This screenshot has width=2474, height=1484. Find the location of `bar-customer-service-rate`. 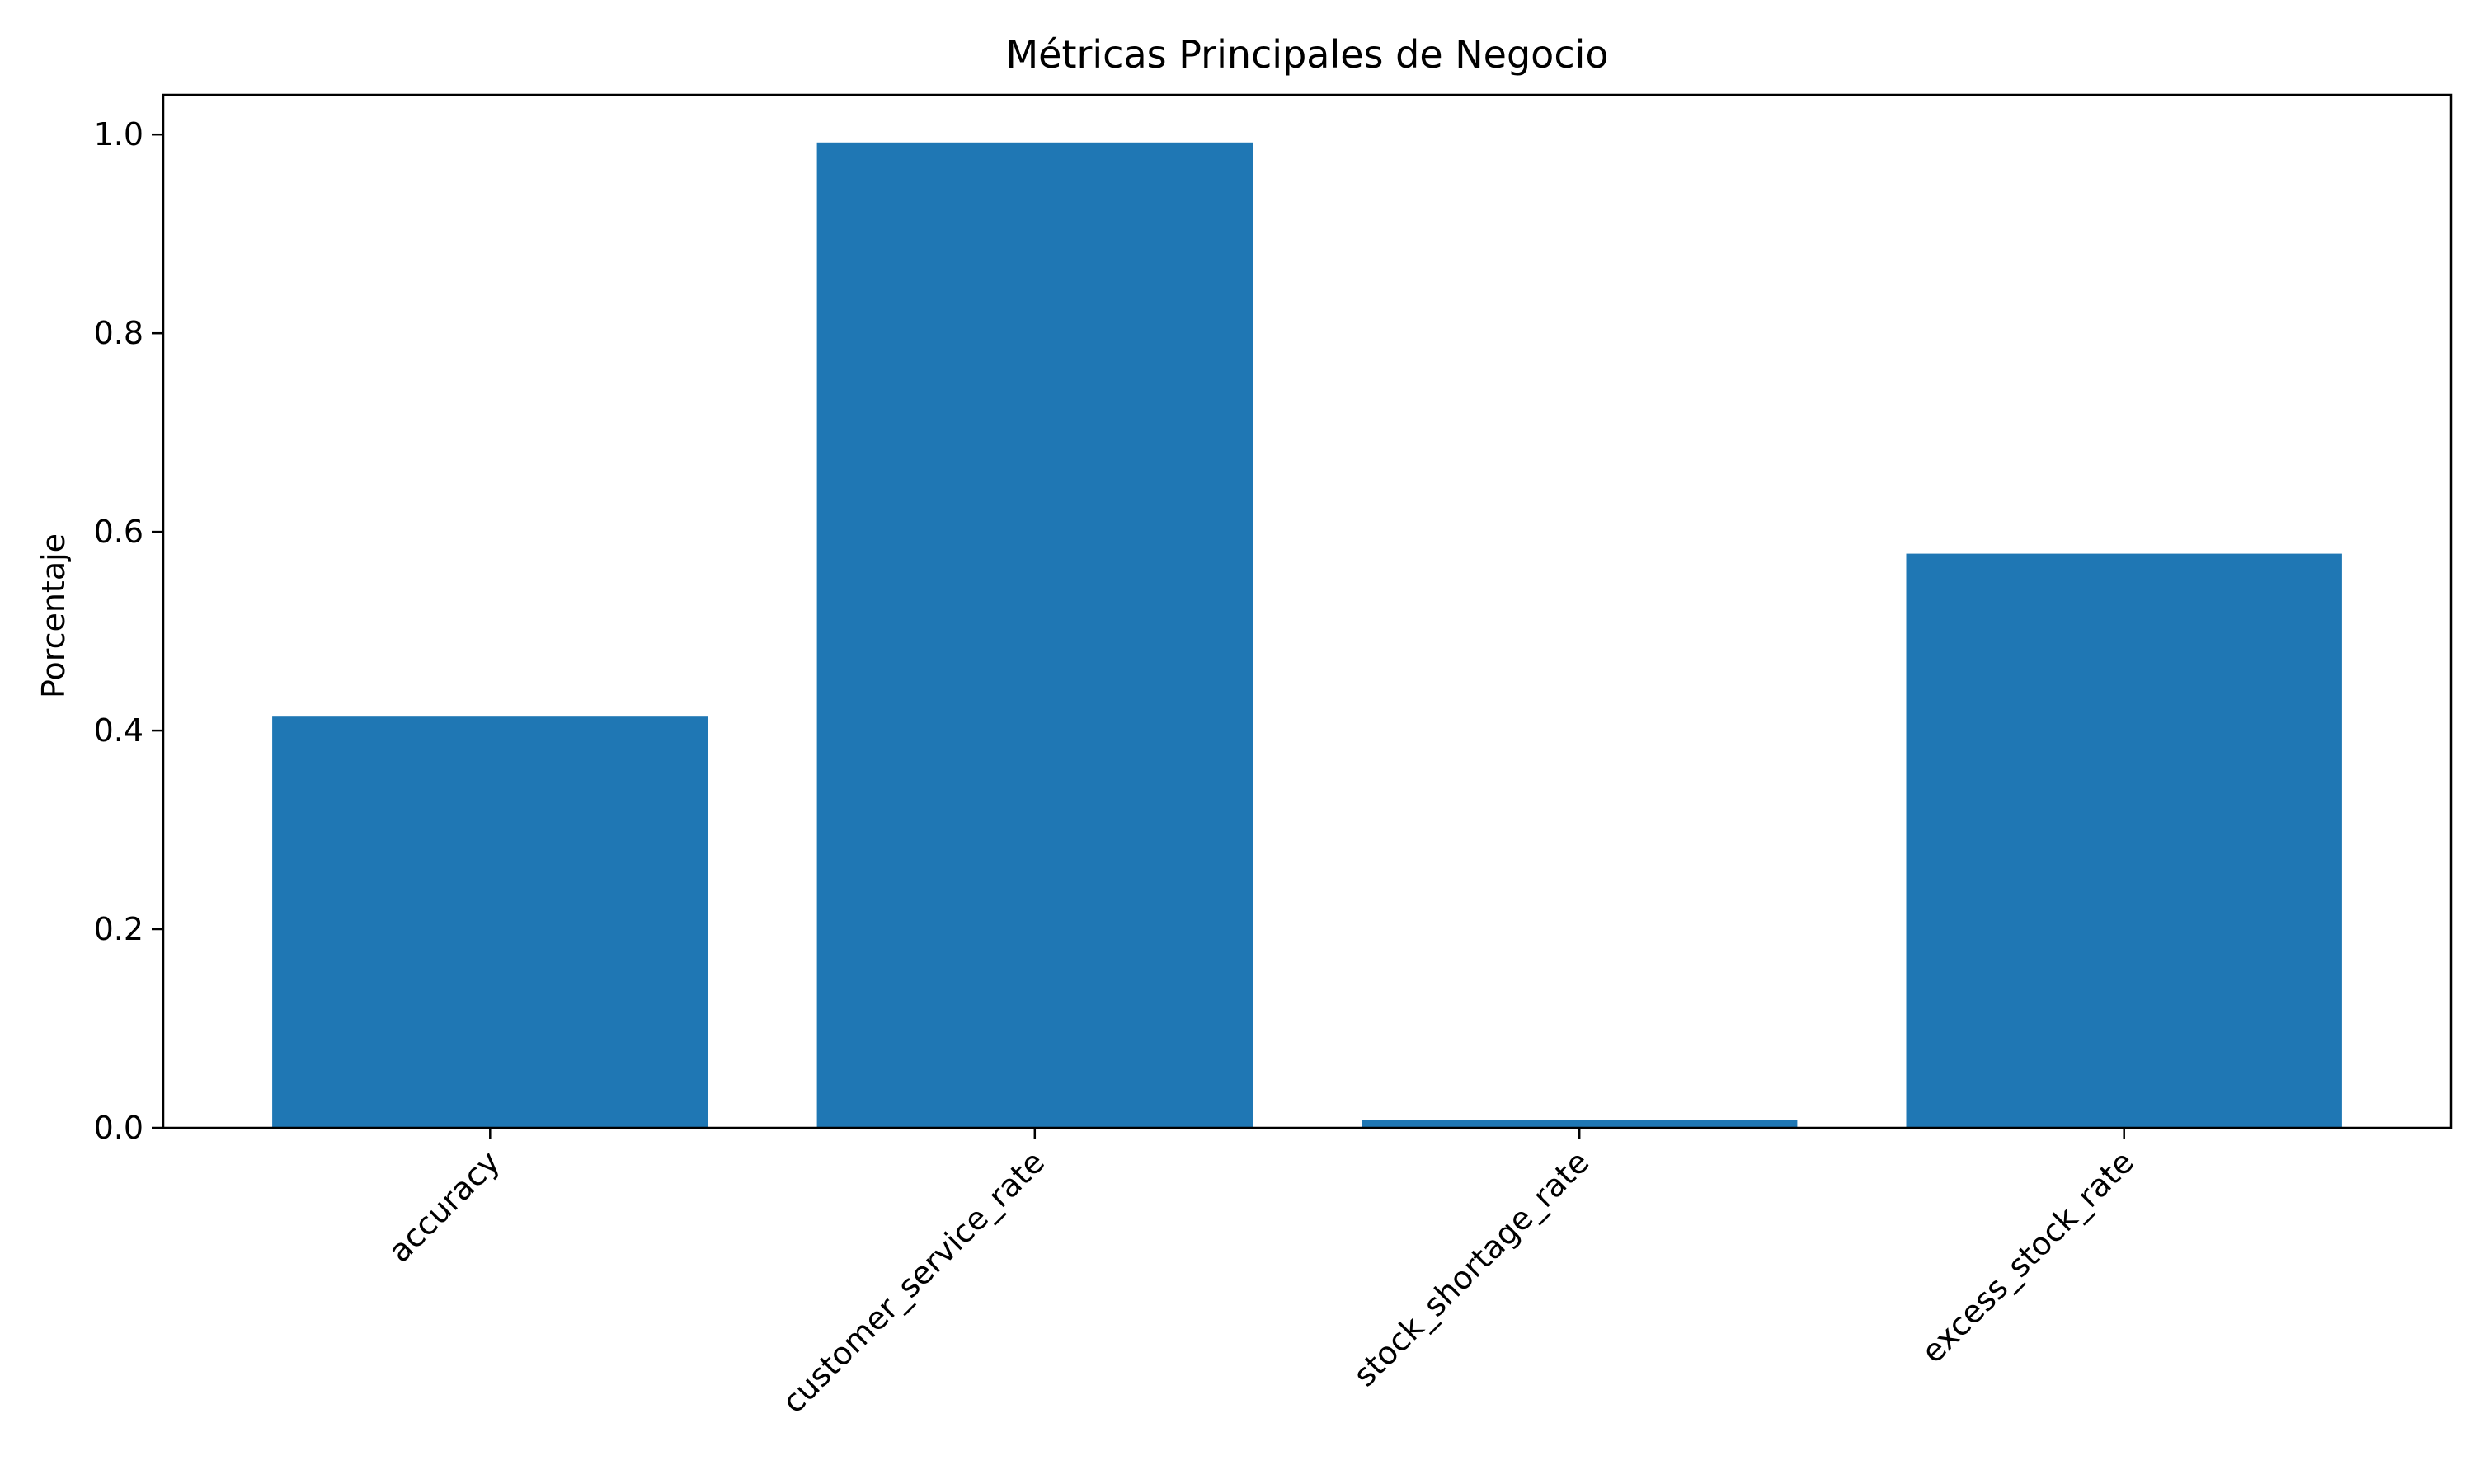

bar-customer-service-rate is located at coordinates (1034, 635).